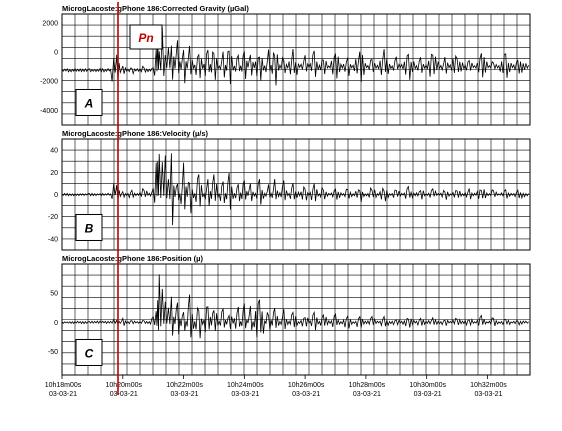  What do you see at coordinates (133, 258) in the screenshot?
I see `panel-title-position: MicrogLacoste:gPhone 186:Position (µ)` at bounding box center [133, 258].